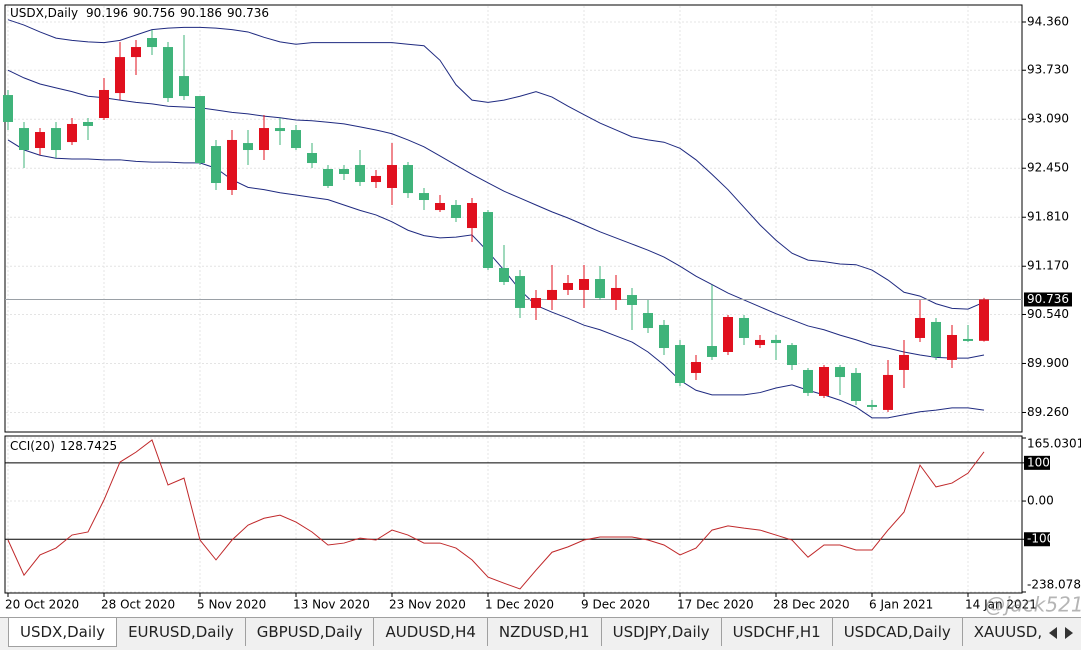 This screenshot has width=1081, height=650. What do you see at coordinates (1048, 412) in the screenshot?
I see `y-tick-label: 89.260` at bounding box center [1048, 412].